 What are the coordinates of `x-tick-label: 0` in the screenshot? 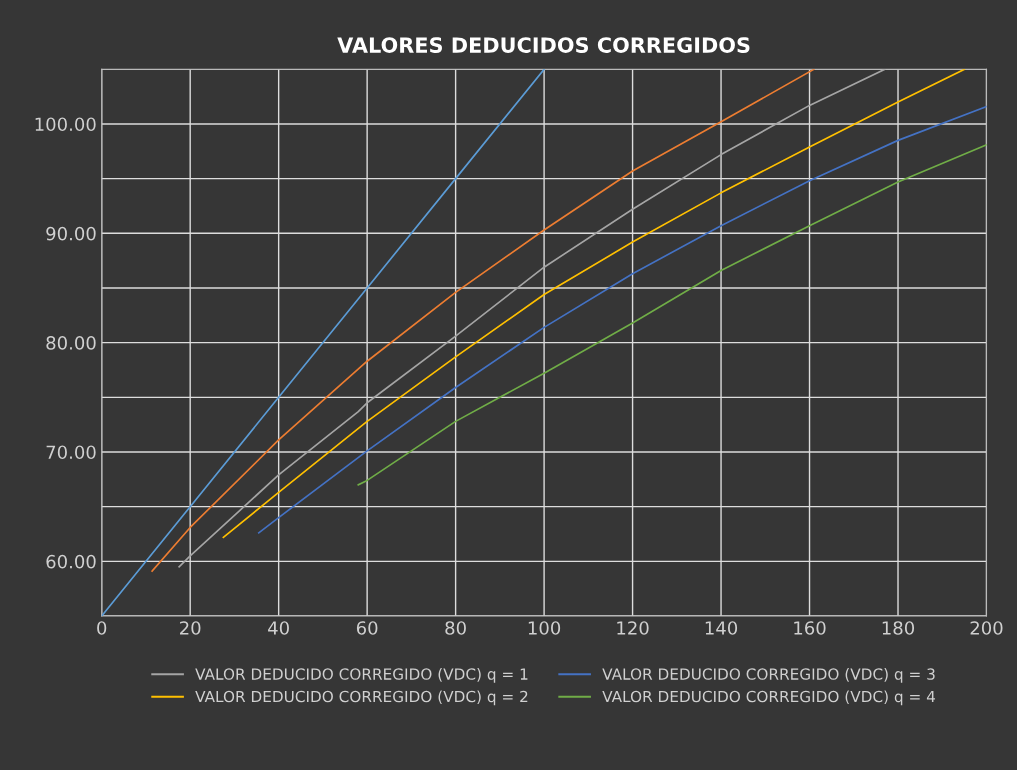 It's located at (102, 628).